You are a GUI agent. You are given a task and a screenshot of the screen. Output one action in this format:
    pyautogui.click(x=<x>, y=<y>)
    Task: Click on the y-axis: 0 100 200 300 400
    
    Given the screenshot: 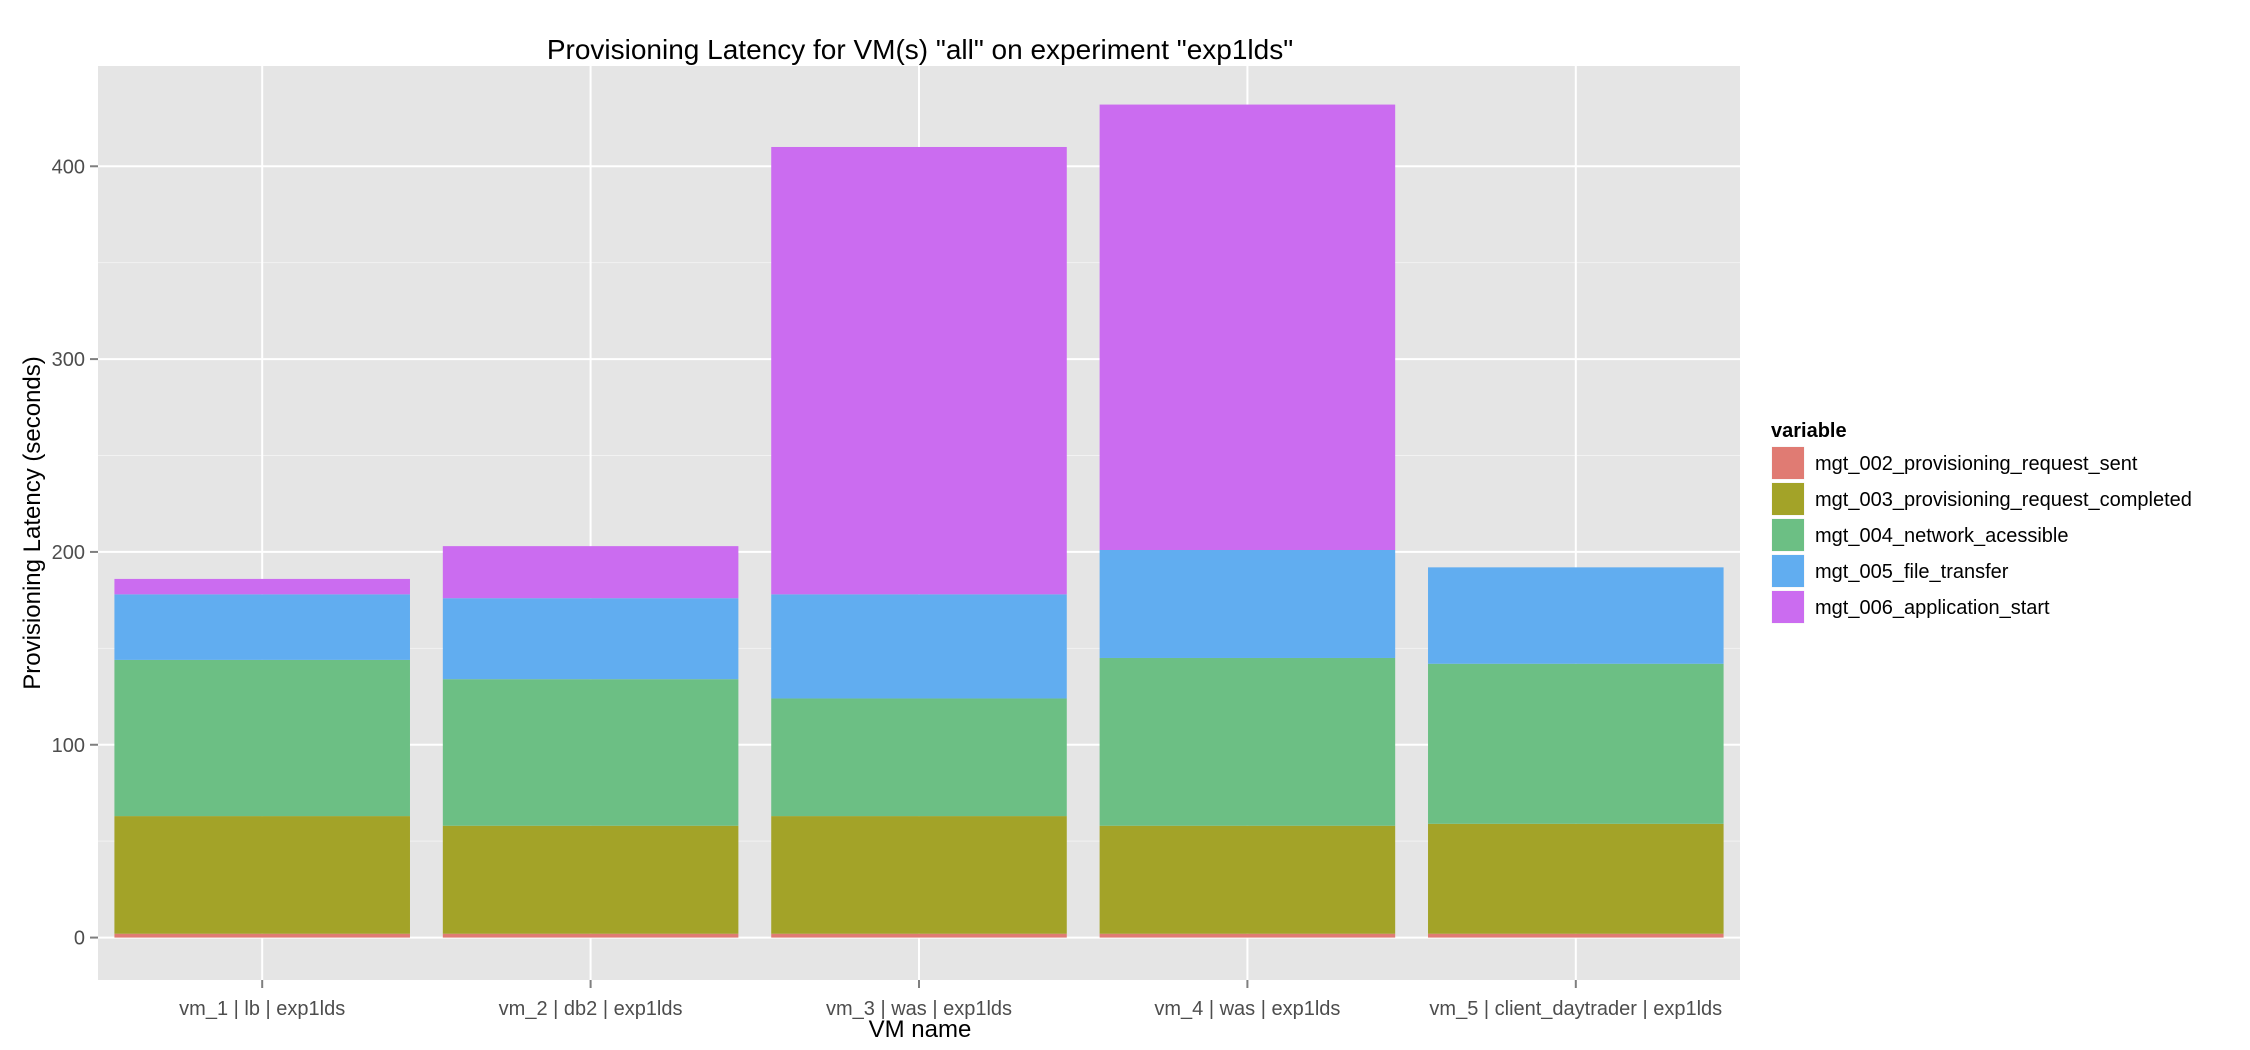 What is the action you would take?
    pyautogui.click(x=75, y=553)
    